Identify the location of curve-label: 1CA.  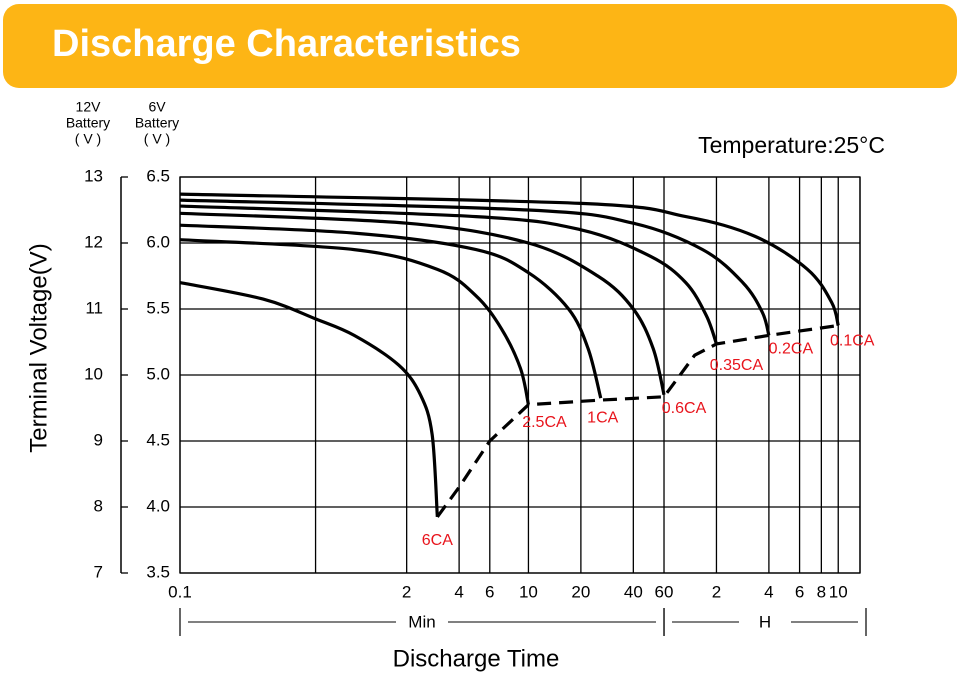
(602, 417).